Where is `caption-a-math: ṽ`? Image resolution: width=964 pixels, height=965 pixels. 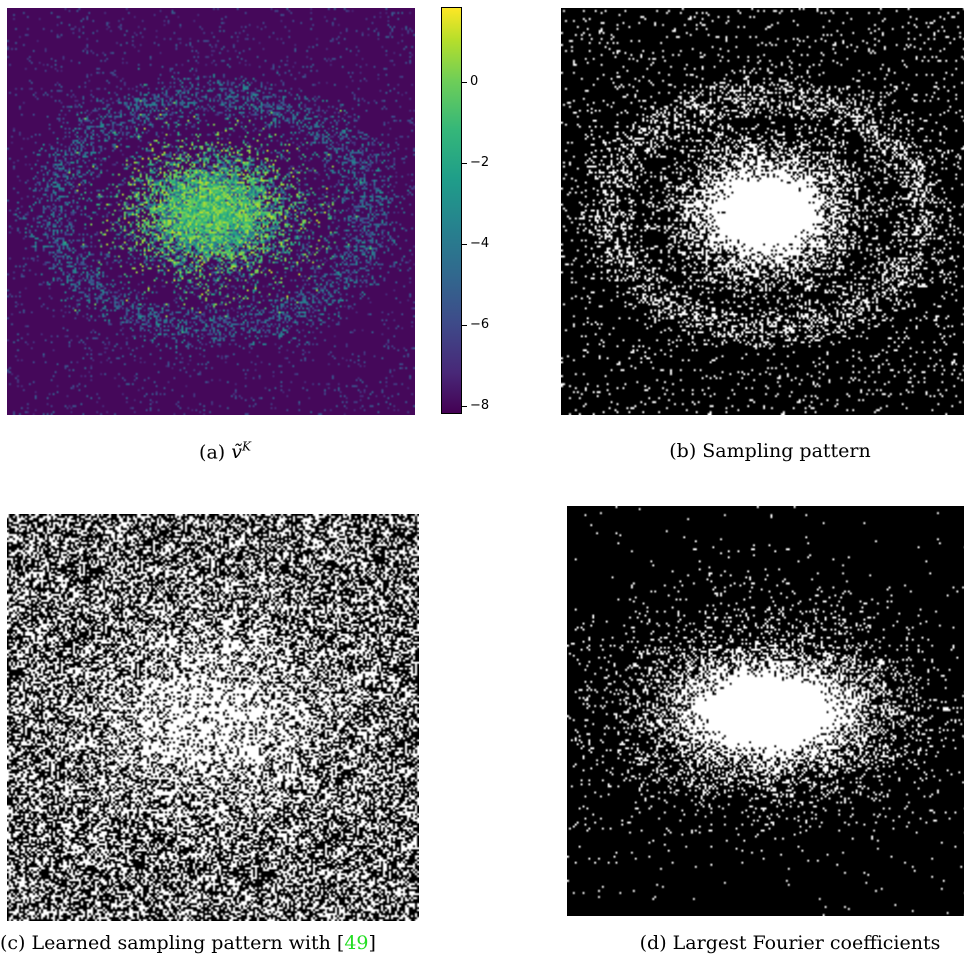
caption-a-math: ṽ is located at coordinates (236, 452).